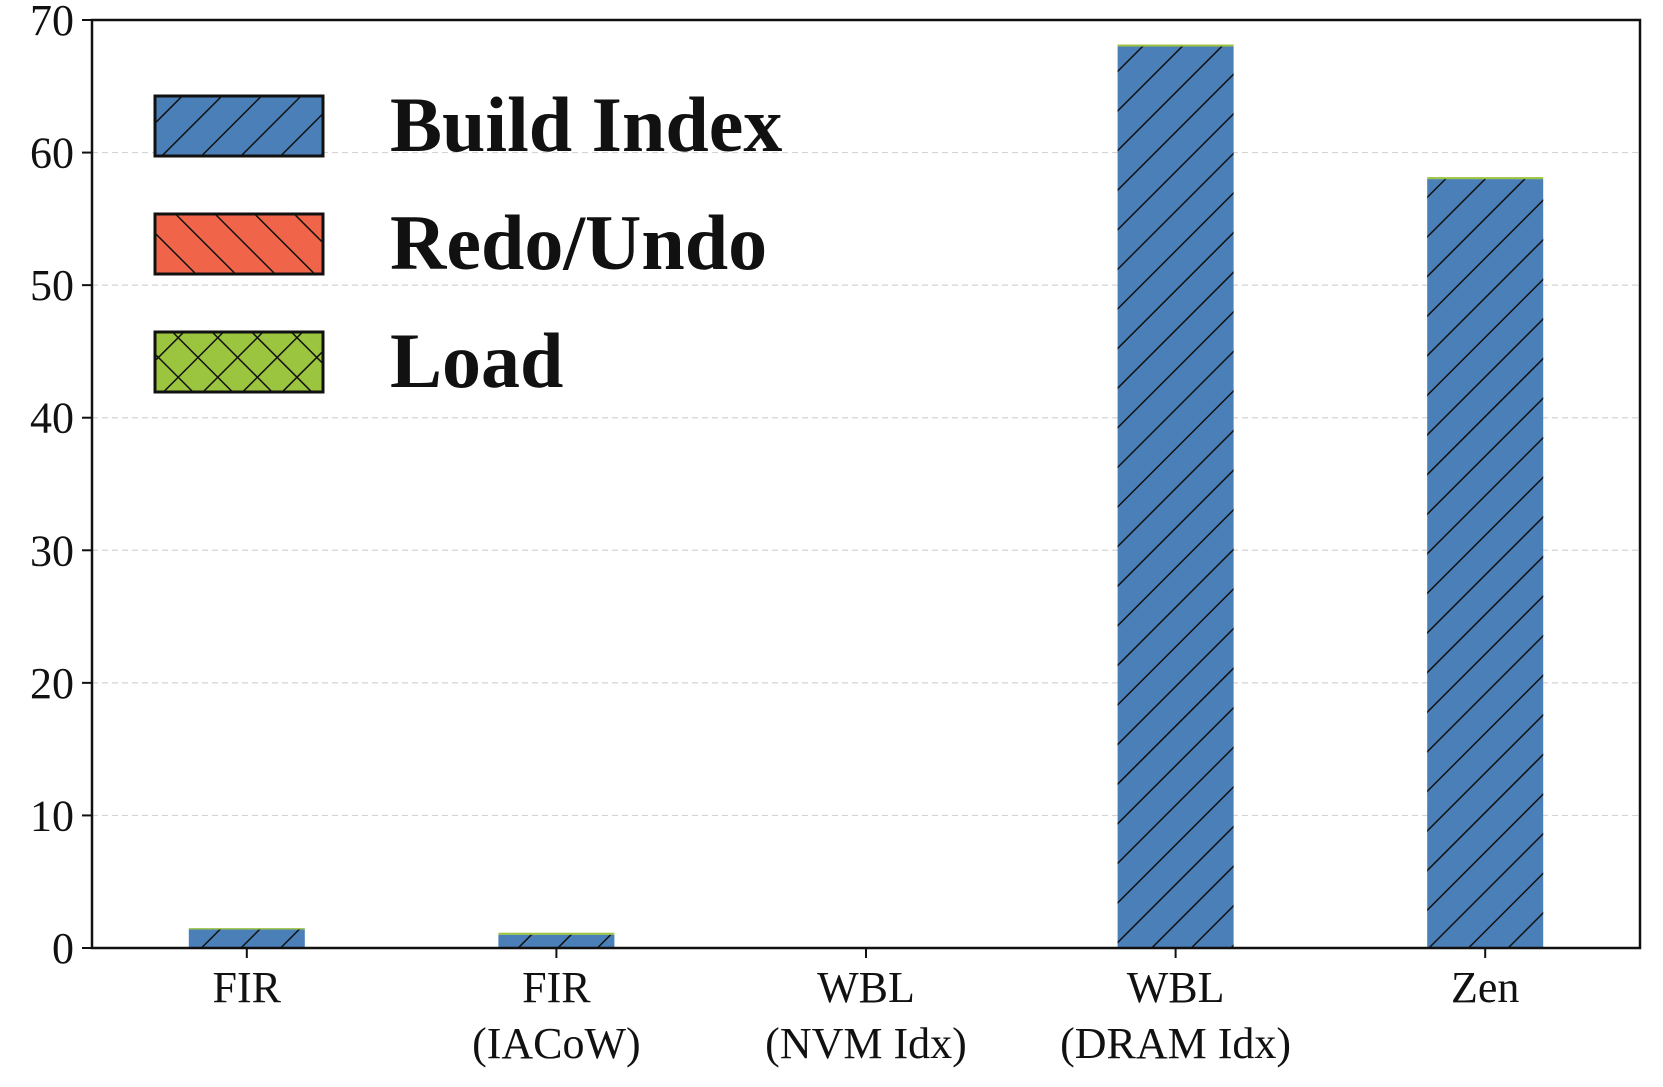  What do you see at coordinates (52, 550) in the screenshot?
I see `y-tick-label: 30` at bounding box center [52, 550].